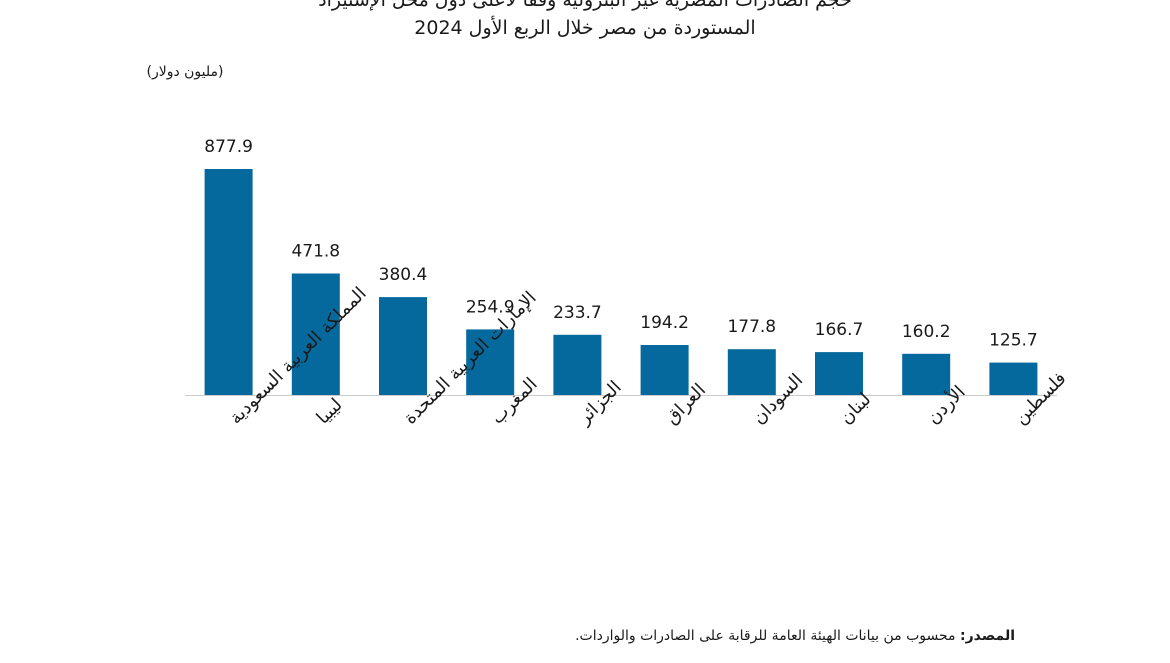 This screenshot has height=663, width=1170. Describe the element at coordinates (926, 332) in the screenshot. I see `data-label: 160.2` at that location.